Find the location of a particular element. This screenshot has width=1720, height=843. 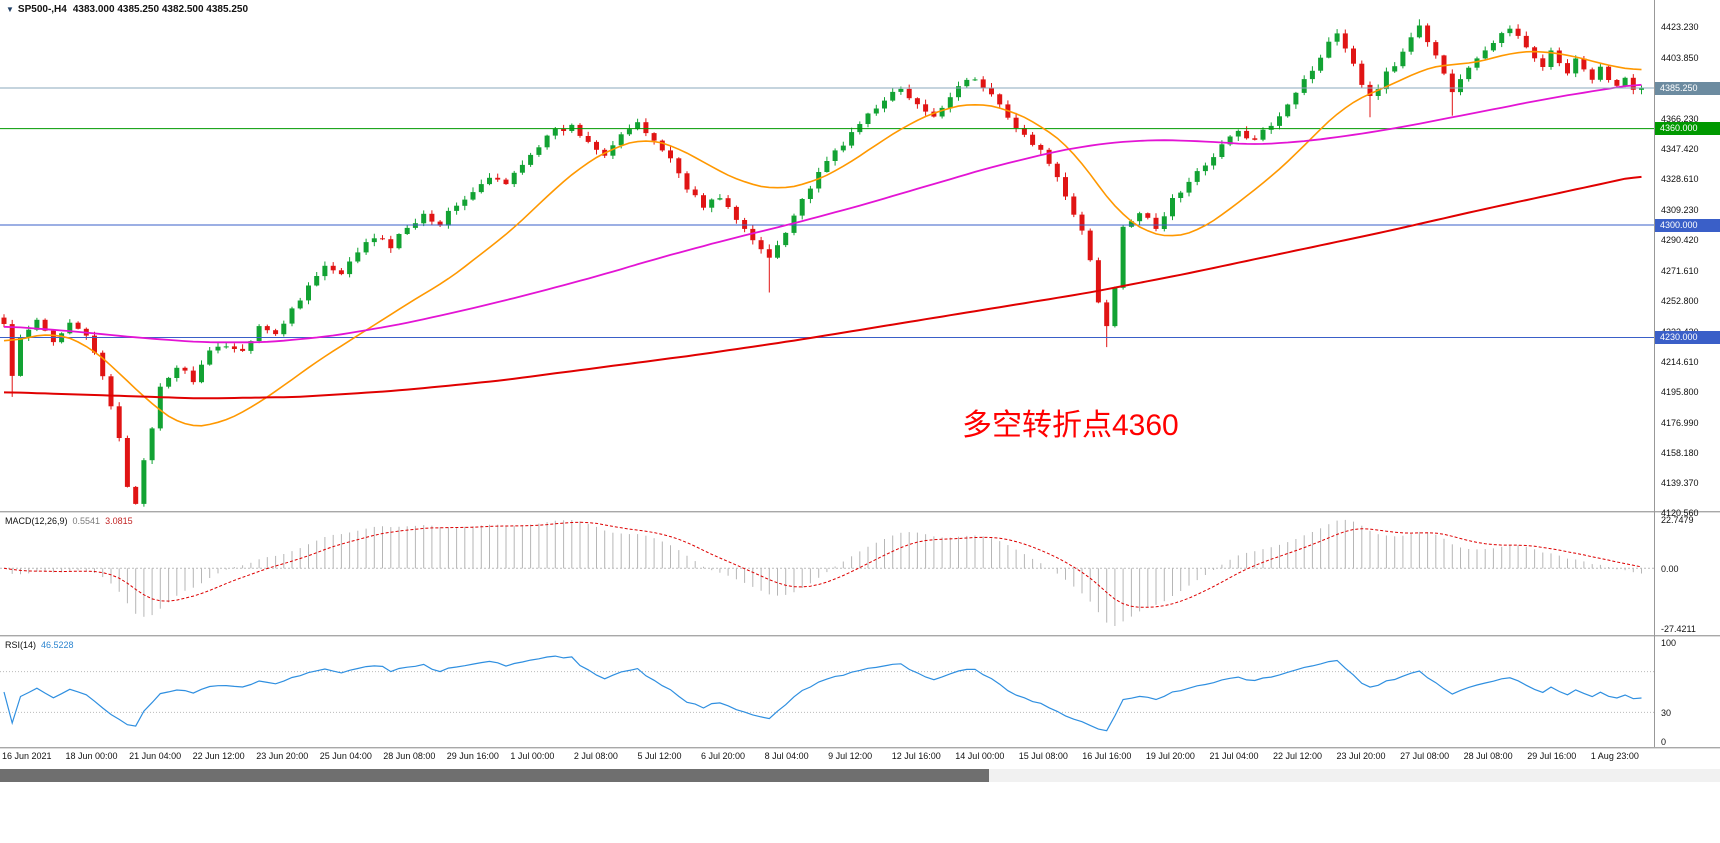

time-axis-label: 9 Jul 12:00 is located at coordinates (850, 756).